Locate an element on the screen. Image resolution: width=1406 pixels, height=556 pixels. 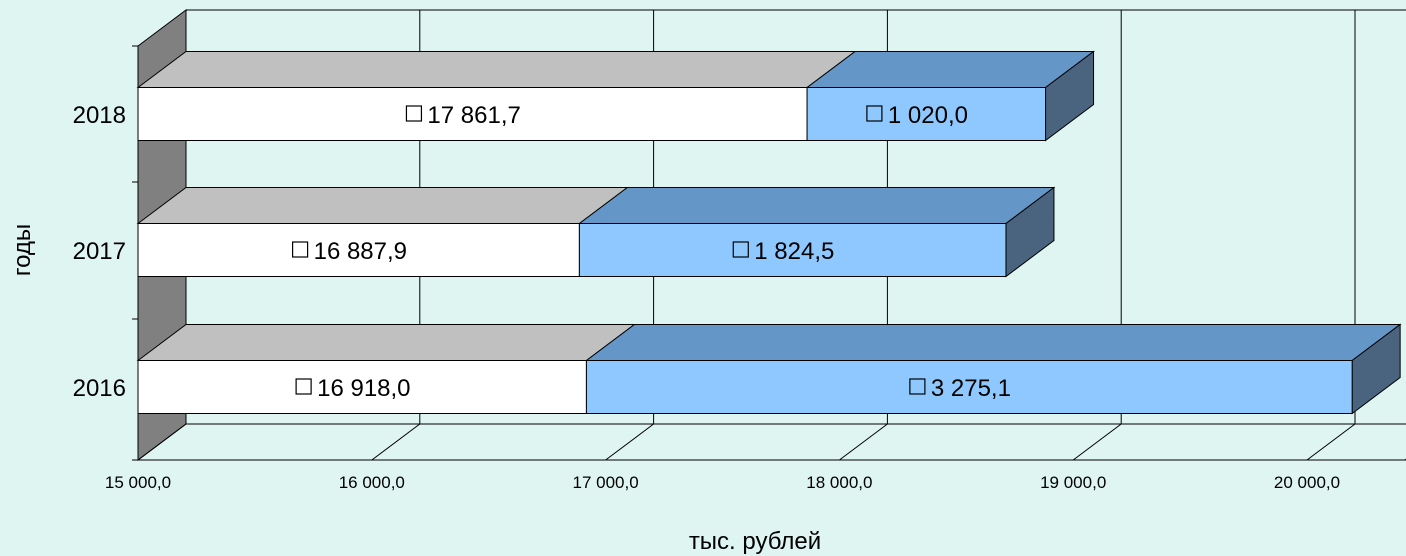
data-label: 1 824,5 is located at coordinates (783, 251).